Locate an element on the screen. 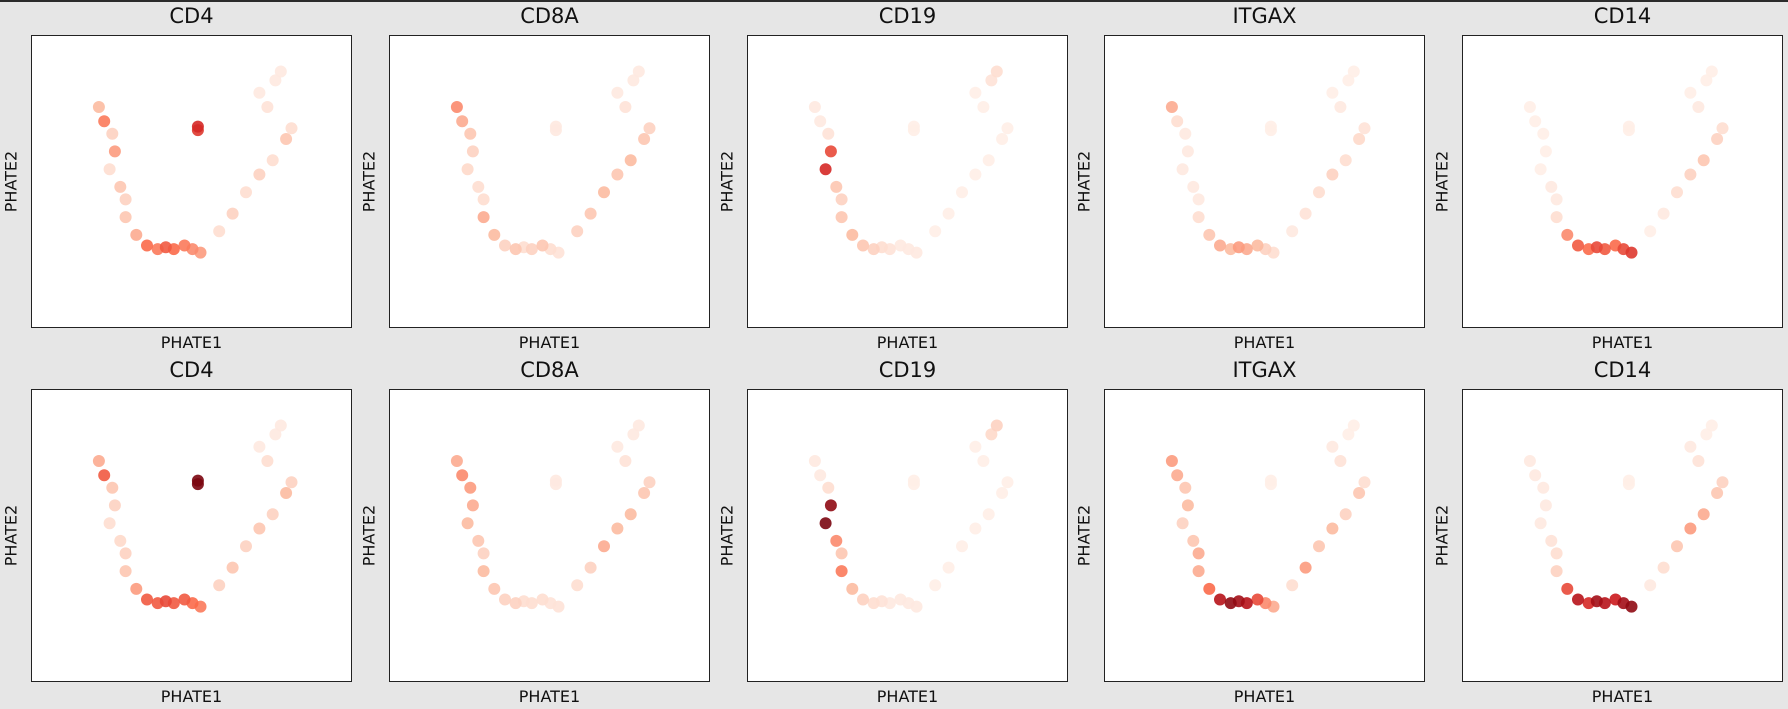 This screenshot has width=1788, height=709. panel-title: ITGAX is located at coordinates (1264, 370).